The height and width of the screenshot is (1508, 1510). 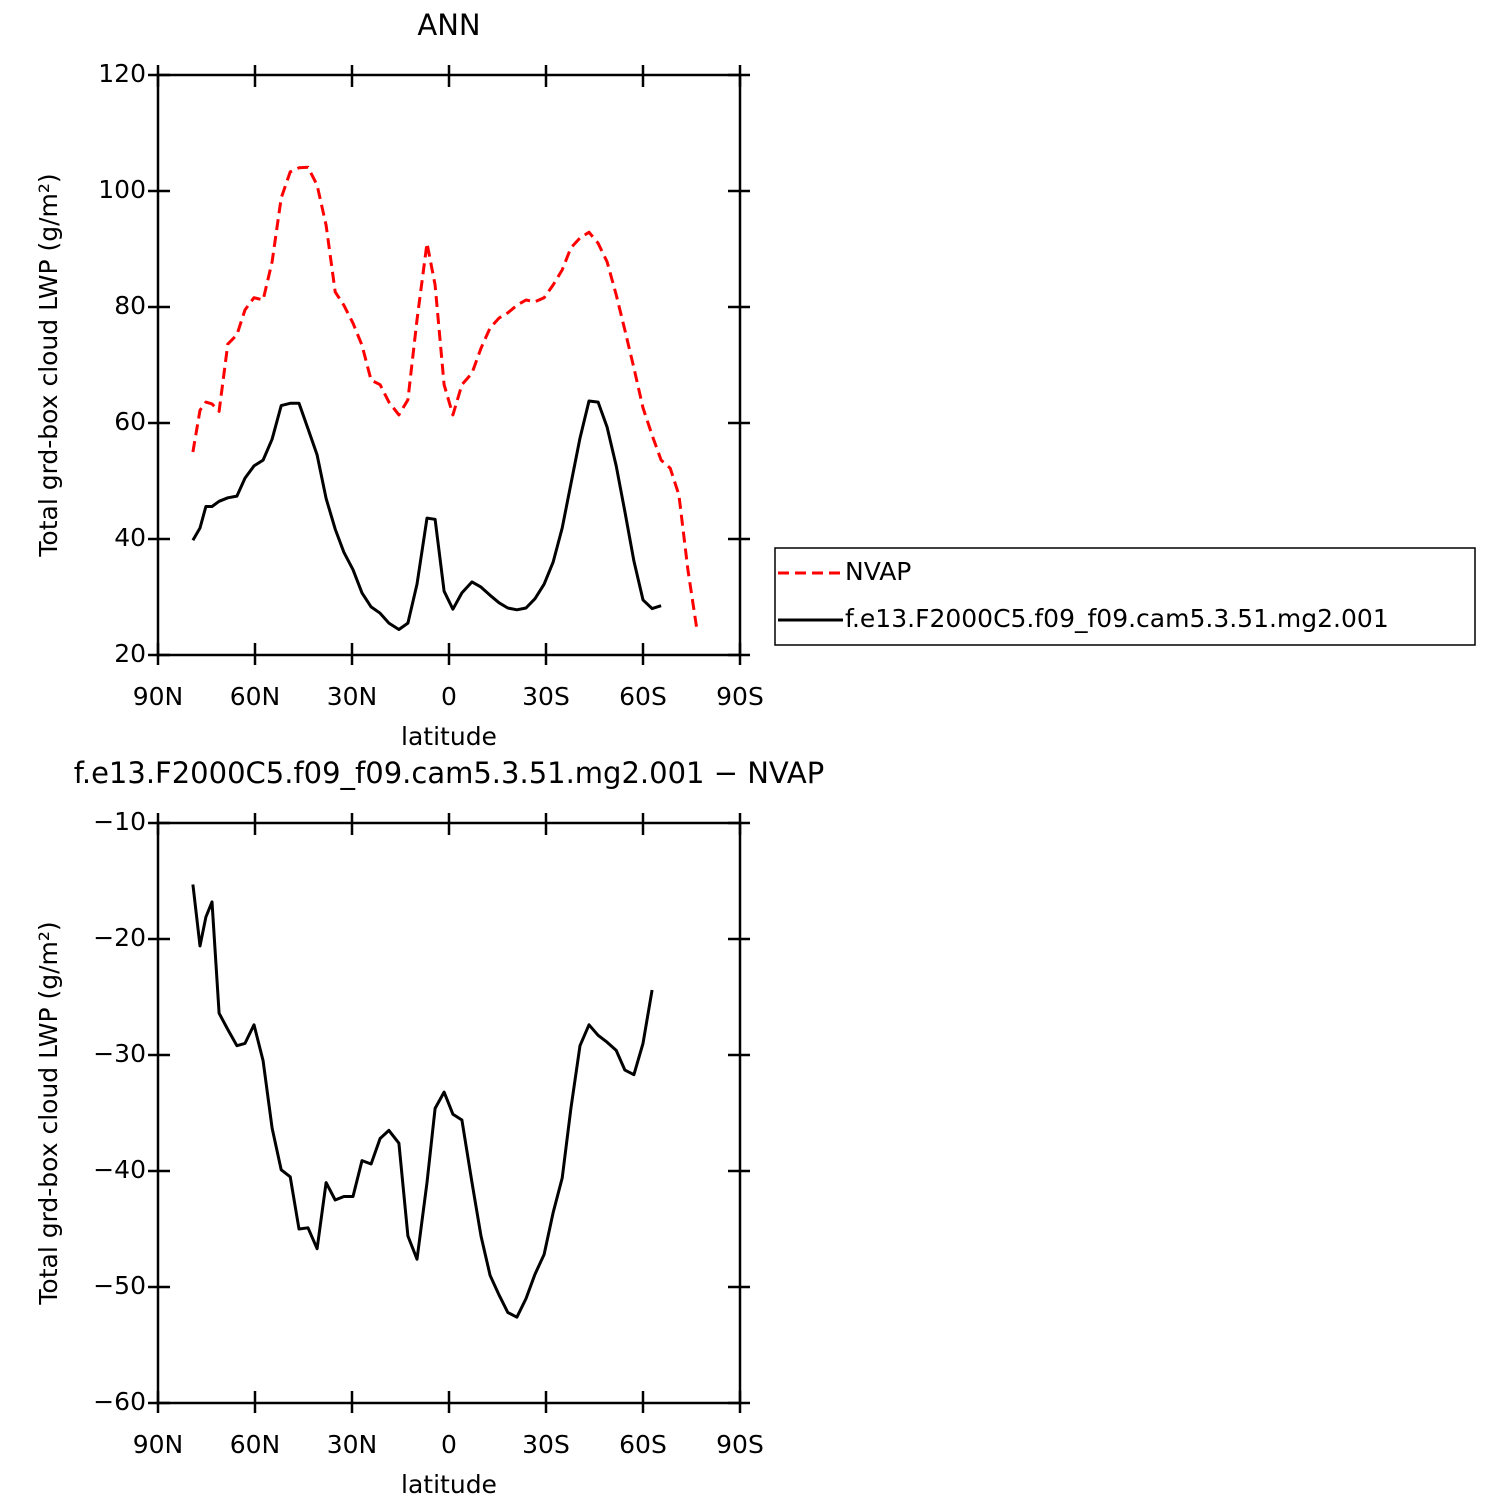 I want to click on legend-label: f.e13.F2000C5.f09_f09.cam5.3.51.mg2.001, so click(x=1117, y=618).